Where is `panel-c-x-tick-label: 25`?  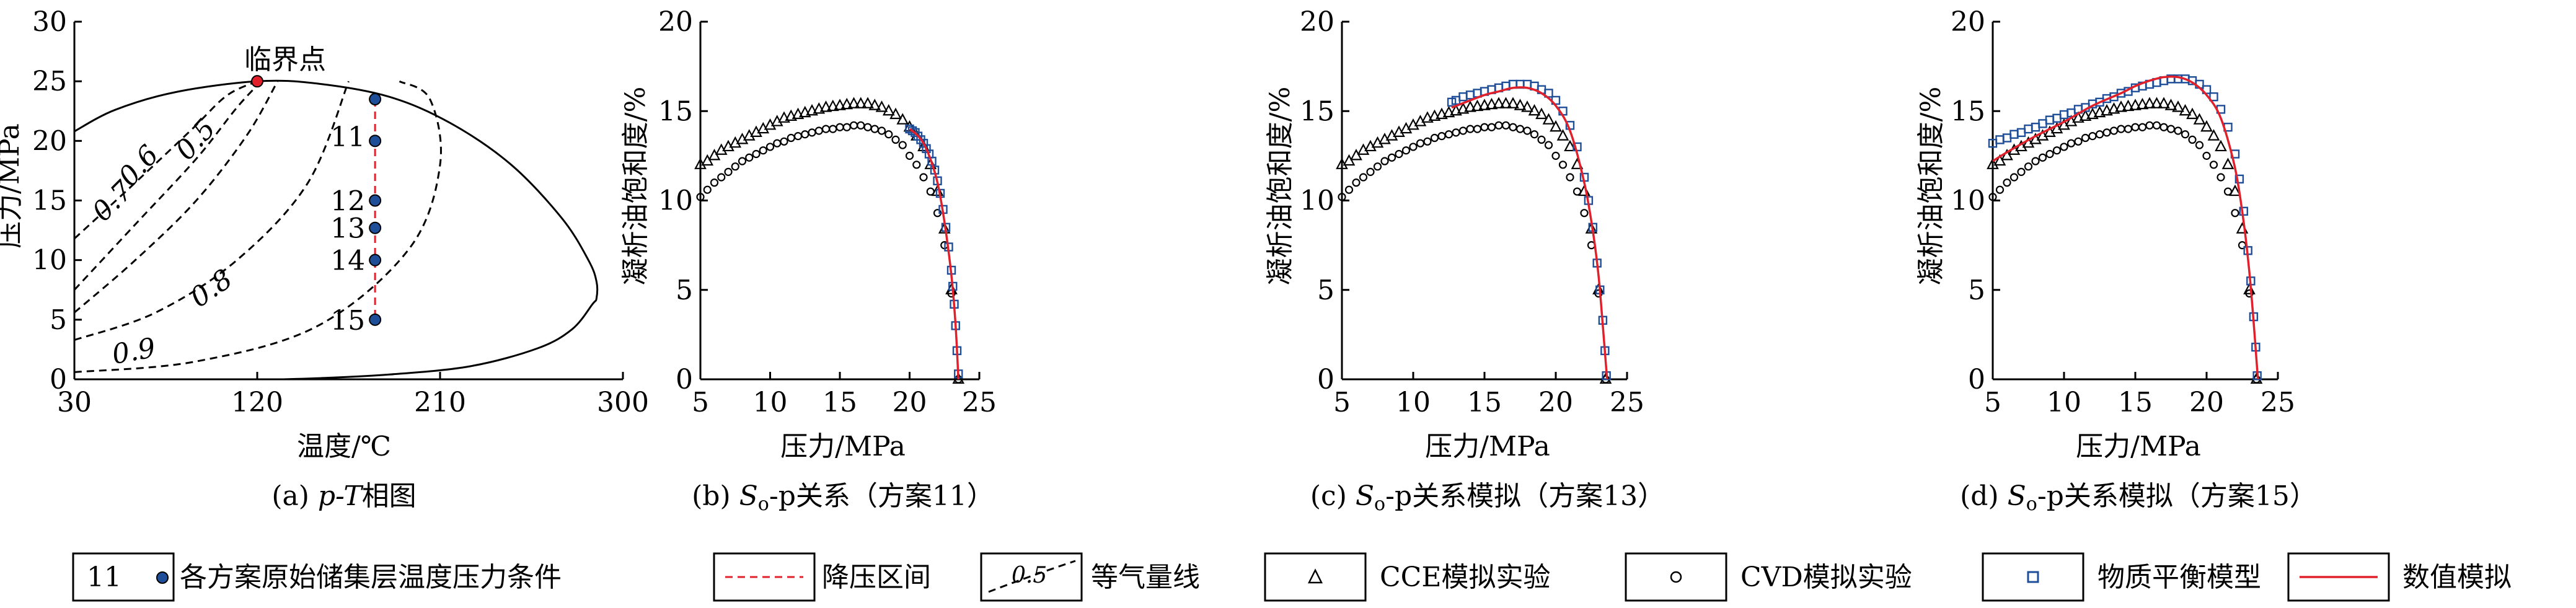
panel-c-x-tick-label: 25 is located at coordinates (1627, 402).